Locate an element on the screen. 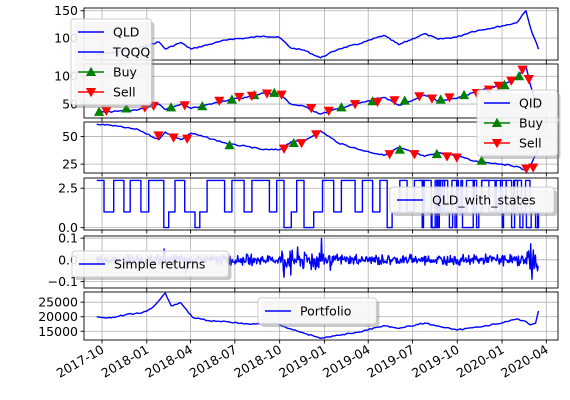 The height and width of the screenshot is (400, 570). legend-qid-label-2: Sell is located at coordinates (530, 143).